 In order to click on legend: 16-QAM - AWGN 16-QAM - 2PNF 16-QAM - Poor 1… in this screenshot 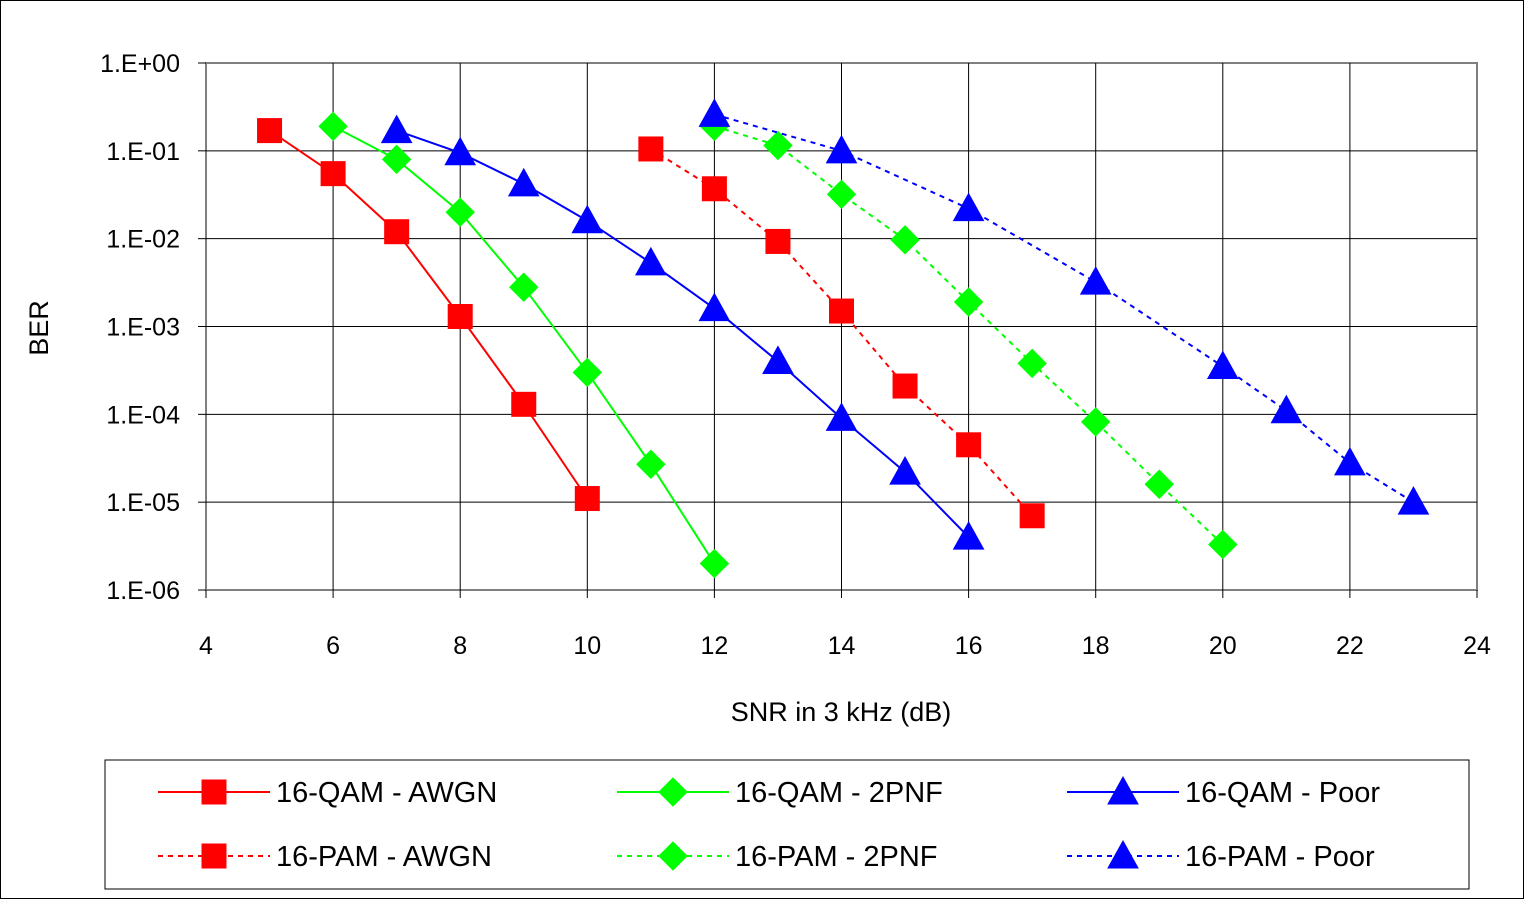, I will do `click(769, 824)`.